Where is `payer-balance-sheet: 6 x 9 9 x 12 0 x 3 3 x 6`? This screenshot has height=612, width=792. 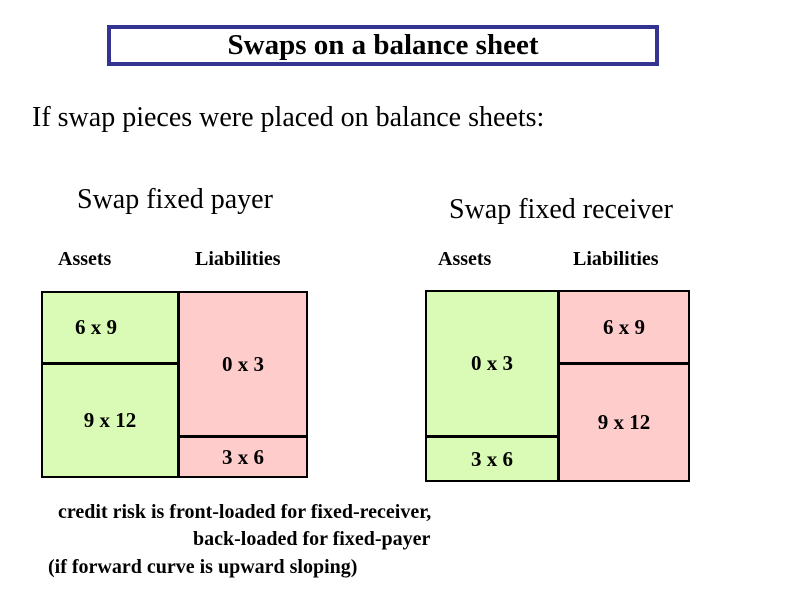
payer-balance-sheet: 6 x 9 9 x 12 0 x 3 3 x 6 is located at coordinates (174, 384).